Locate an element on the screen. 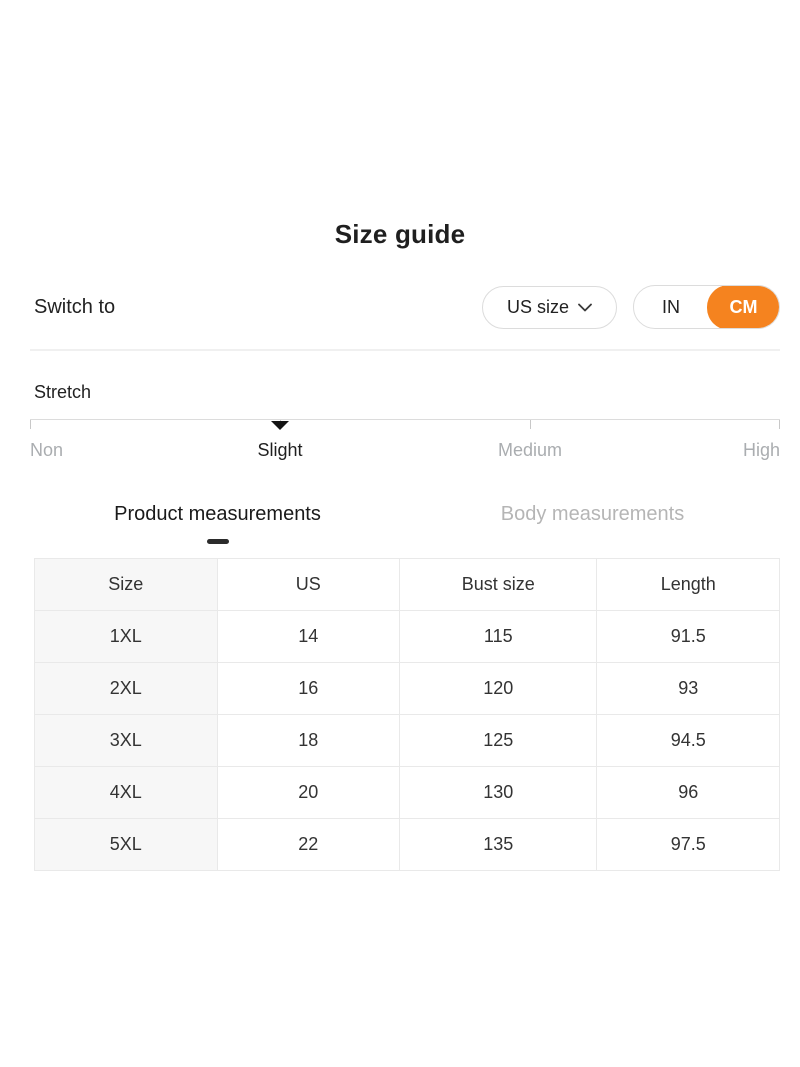 The image size is (800, 1067). measurement-tabs: Product measurements Body measurements is located at coordinates (405, 525).